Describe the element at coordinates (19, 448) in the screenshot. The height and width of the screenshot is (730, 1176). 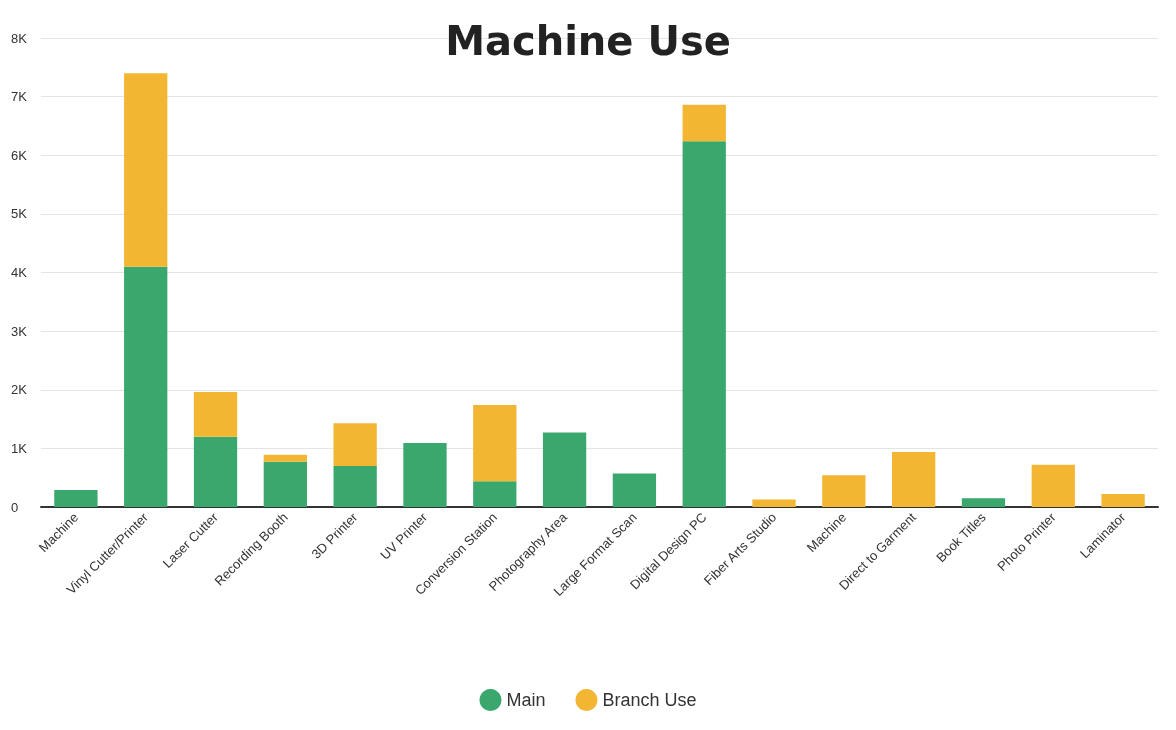
I see `y-tick-label: 1K` at that location.